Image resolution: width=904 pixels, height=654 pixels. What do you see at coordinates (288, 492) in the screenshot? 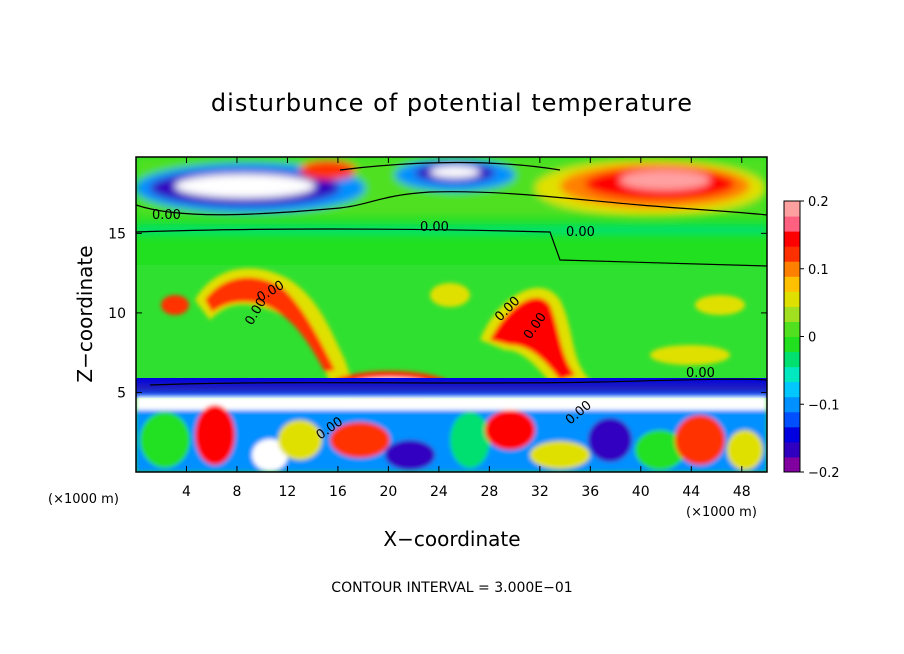
I see `x-tick-label: 12` at bounding box center [288, 492].